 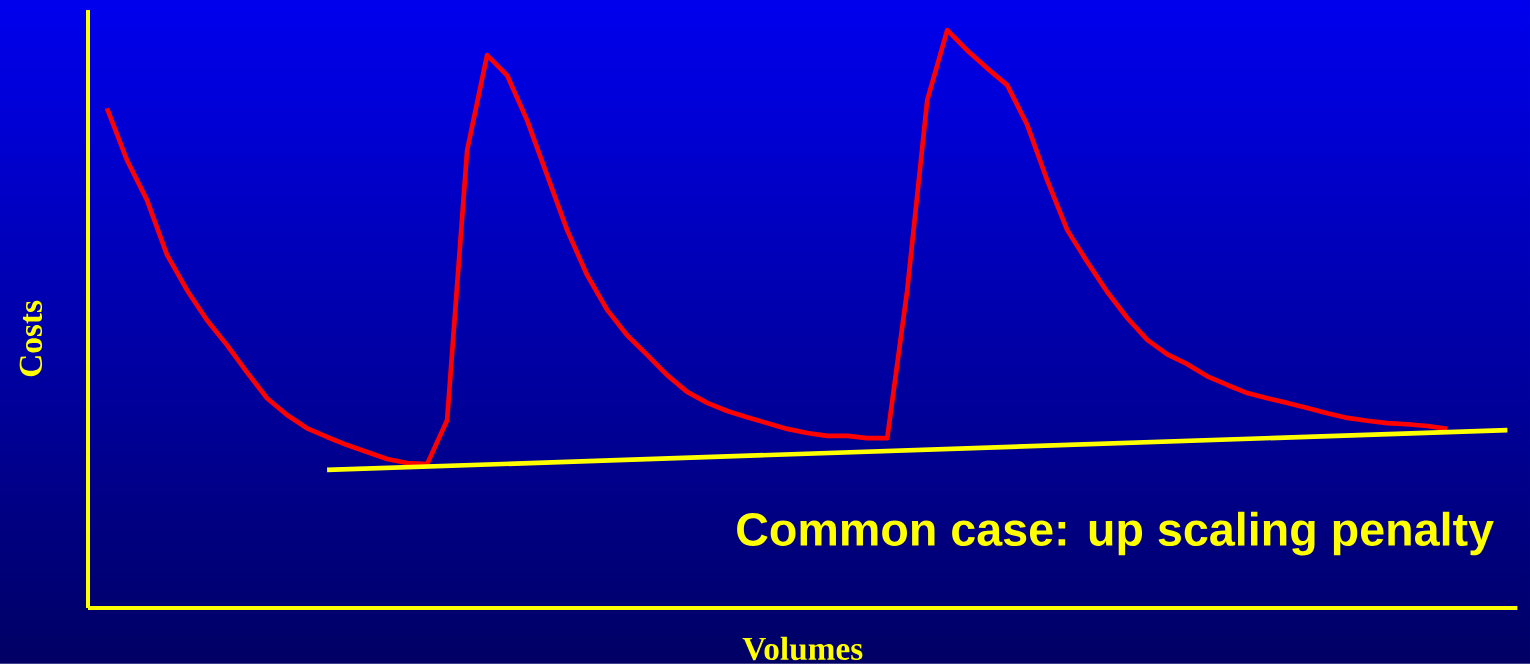 I want to click on annotation: Common case: up scaling penalty, so click(x=1115, y=533).